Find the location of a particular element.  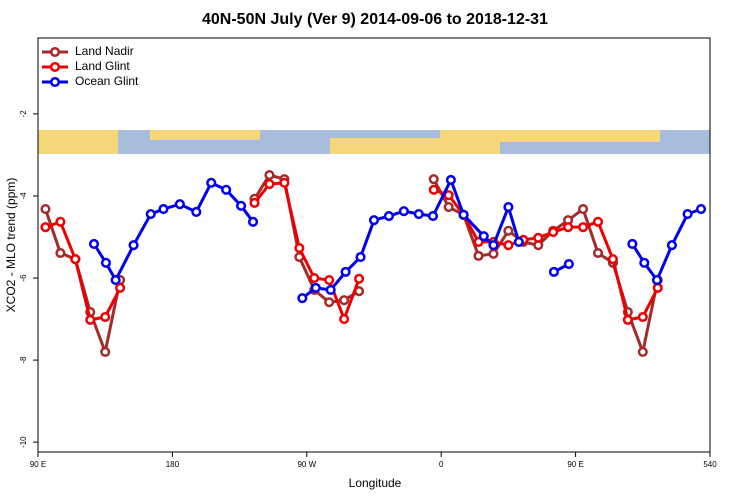

legend-label: Land Glint is located at coordinates (102, 66).